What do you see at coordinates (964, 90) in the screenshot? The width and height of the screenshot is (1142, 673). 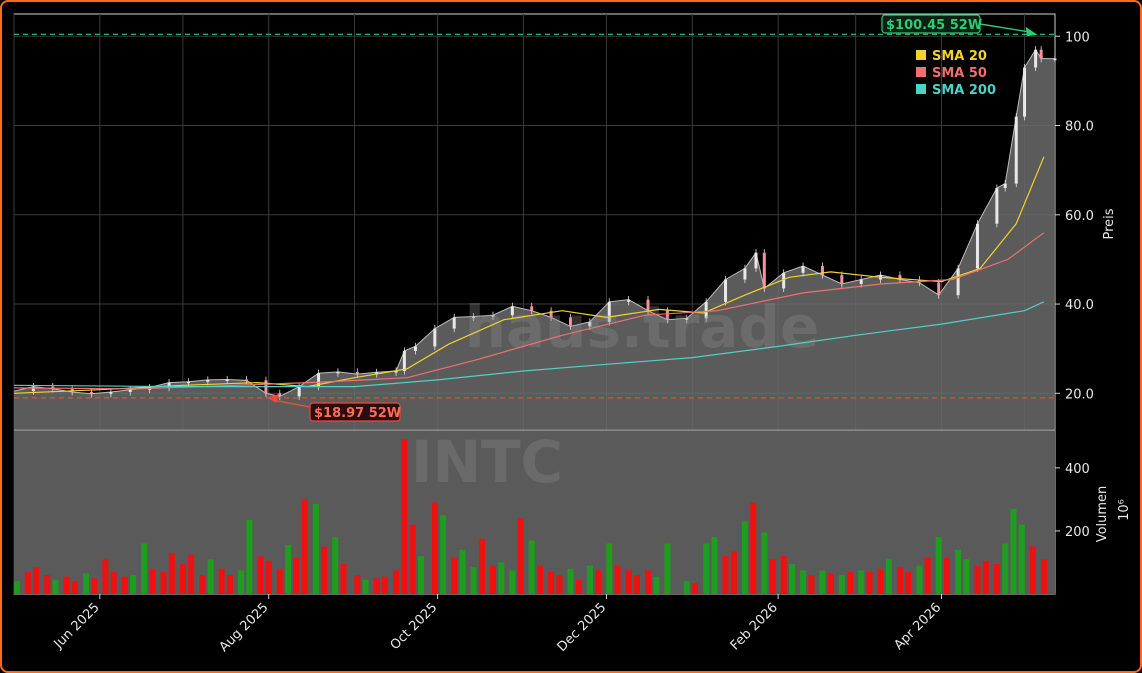 I see `legend-label-sma200: SMA 200` at bounding box center [964, 90].